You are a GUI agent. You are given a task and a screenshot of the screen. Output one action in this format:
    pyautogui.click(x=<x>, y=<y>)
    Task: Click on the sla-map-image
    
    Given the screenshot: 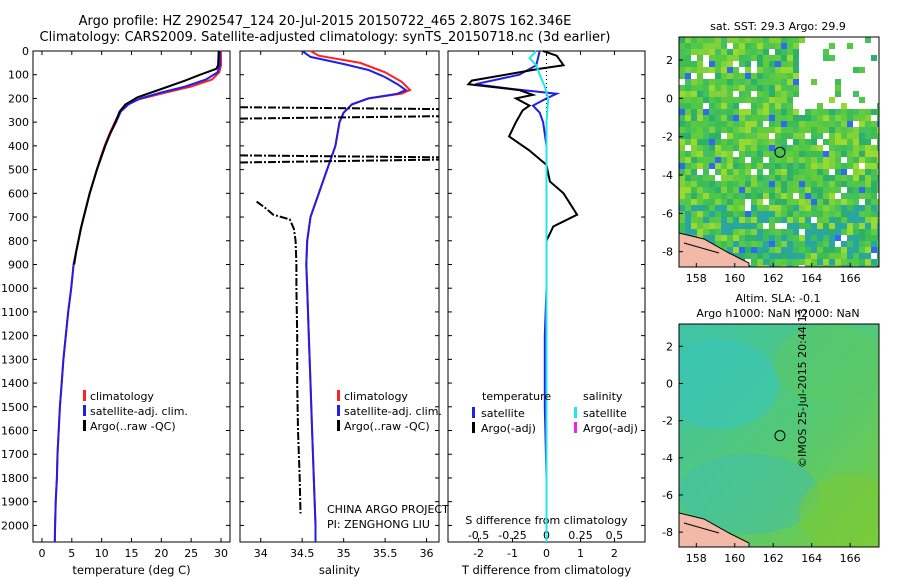 What is the action you would take?
    pyautogui.click(x=779, y=435)
    